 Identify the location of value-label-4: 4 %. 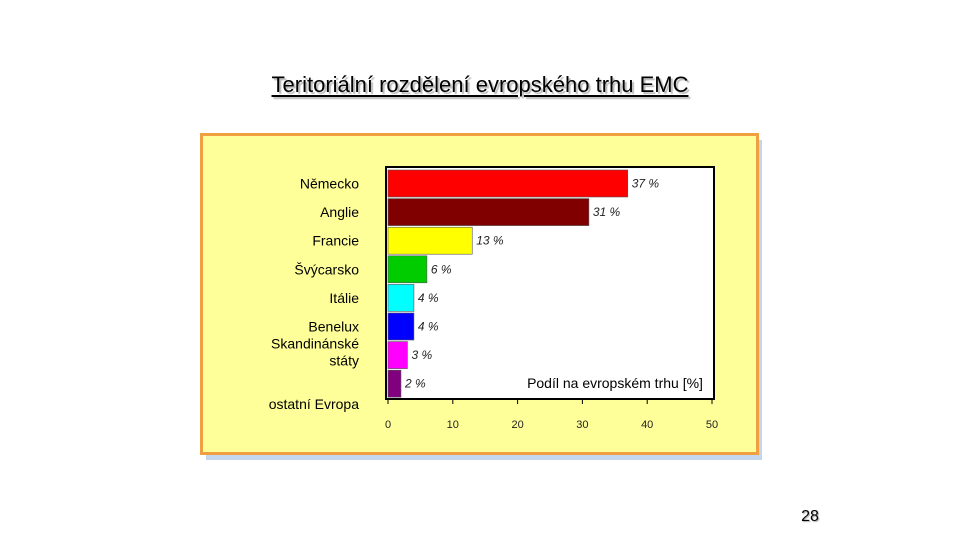
(428, 298).